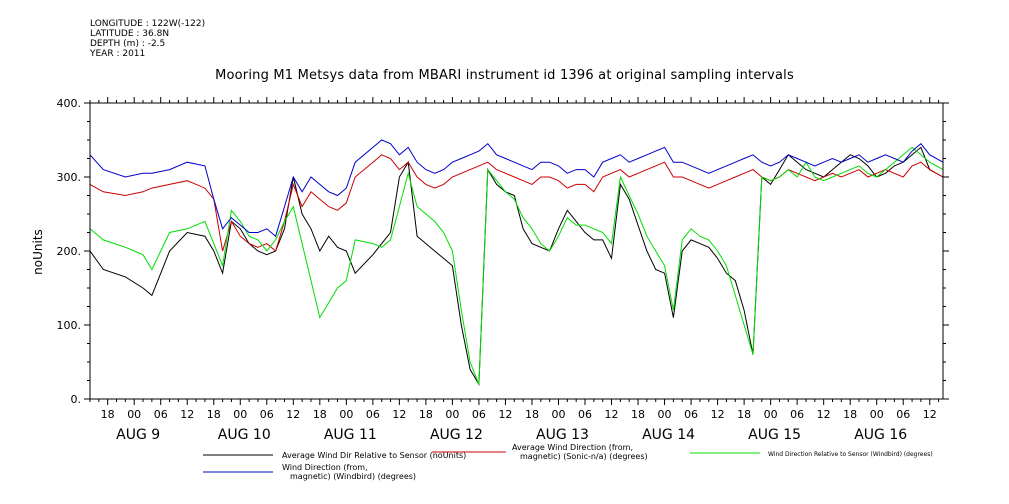 The height and width of the screenshot is (504, 1009). What do you see at coordinates (138, 435) in the screenshot?
I see `x-day-label: AUG 9` at bounding box center [138, 435].